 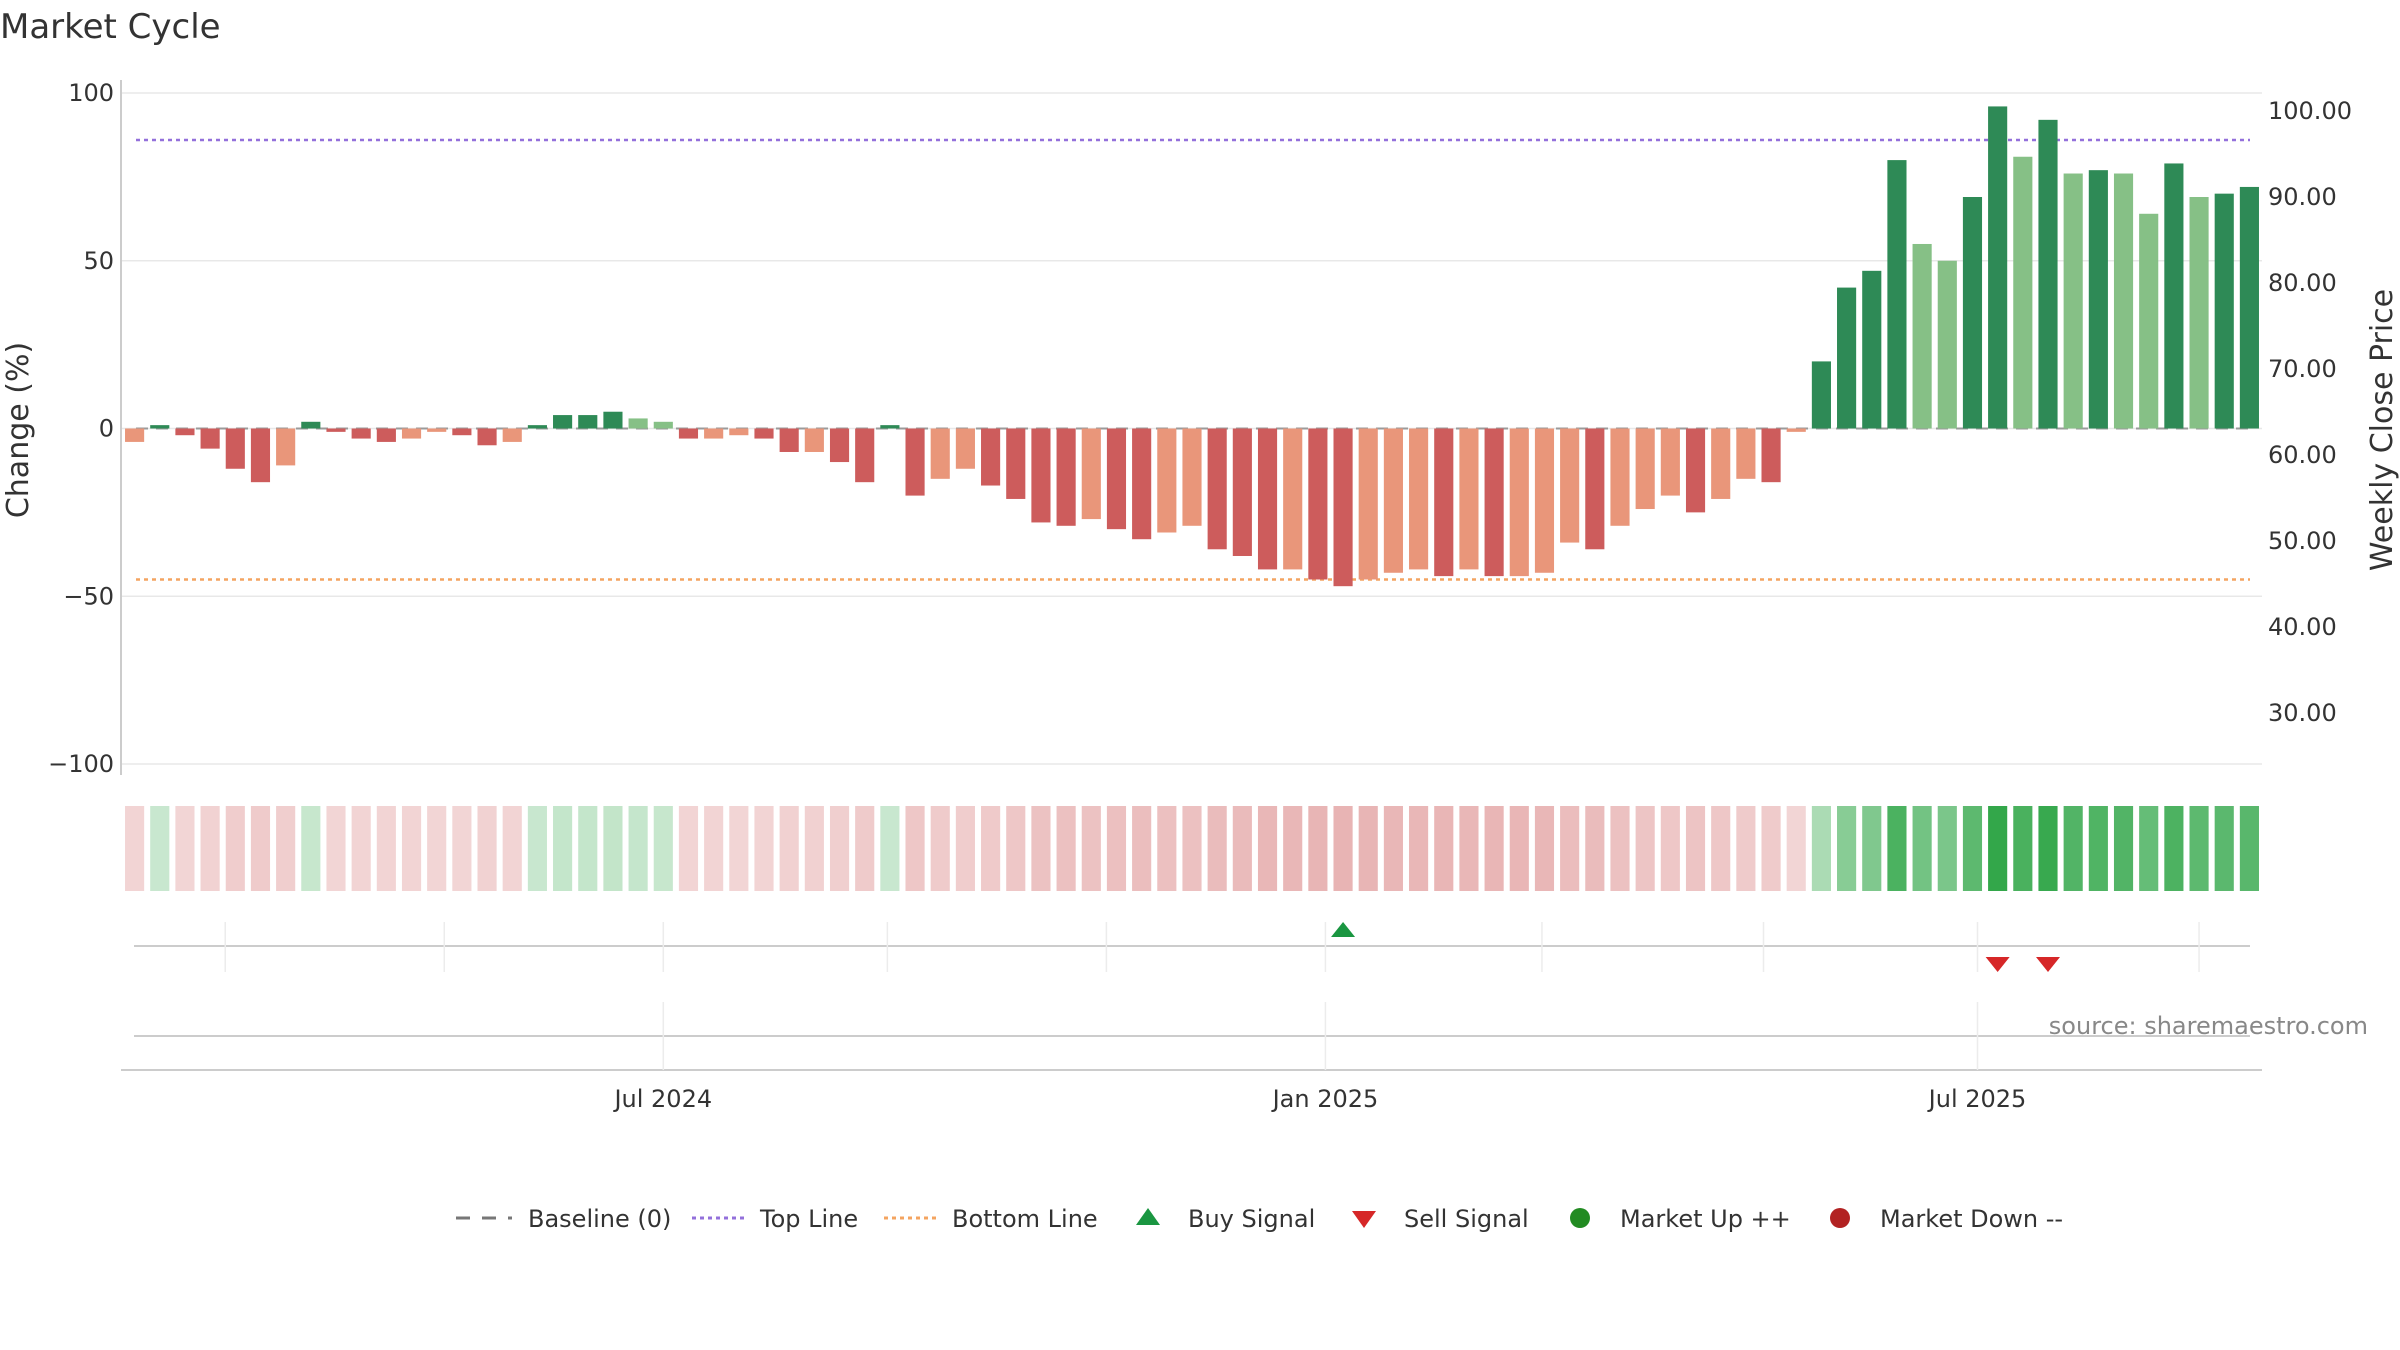 I want to click on y2-tick-label: 80.00, so click(x=2302, y=283).